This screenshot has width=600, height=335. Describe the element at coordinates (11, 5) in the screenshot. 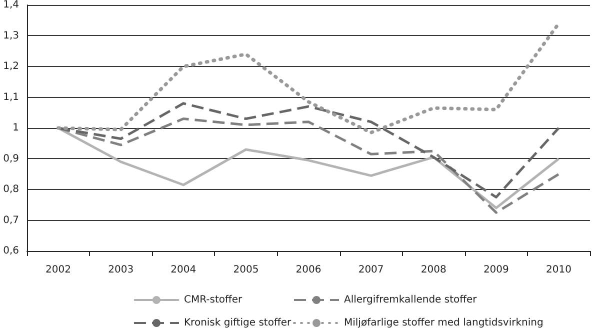

I see `y-tick-label: 1,4` at that location.